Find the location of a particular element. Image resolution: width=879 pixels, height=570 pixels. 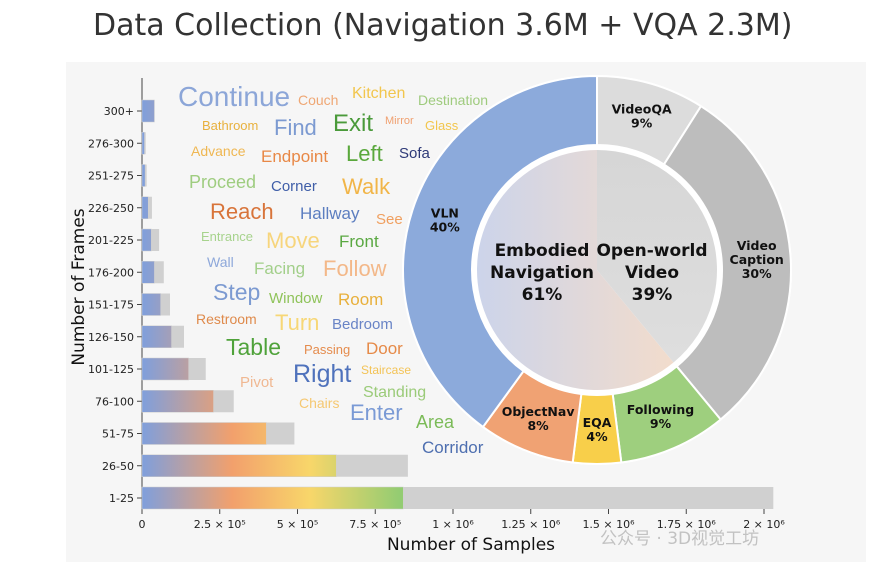

y-tick-label: 76-100 is located at coordinates (114, 401).